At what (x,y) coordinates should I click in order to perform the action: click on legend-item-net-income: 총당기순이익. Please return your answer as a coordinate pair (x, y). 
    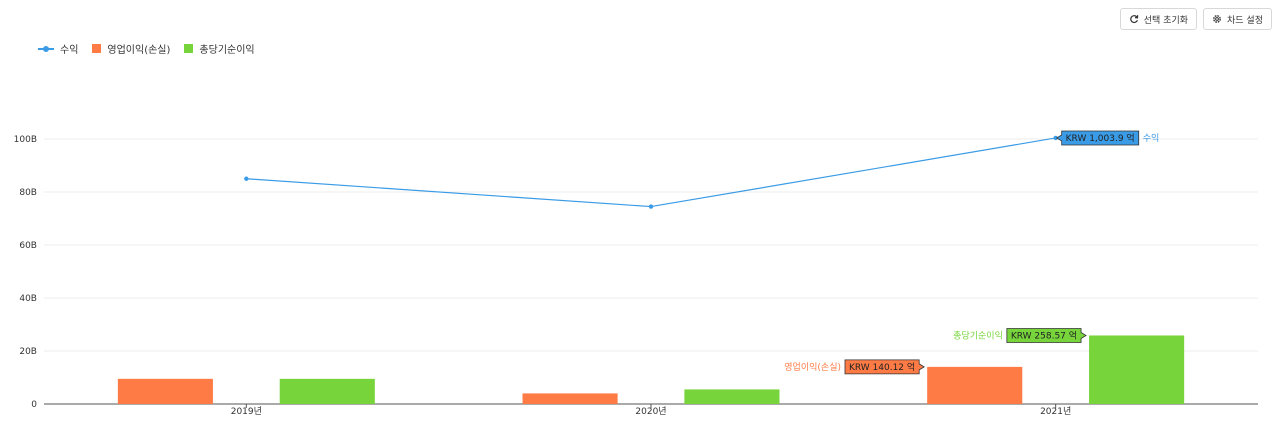
    Looking at the image, I should click on (219, 48).